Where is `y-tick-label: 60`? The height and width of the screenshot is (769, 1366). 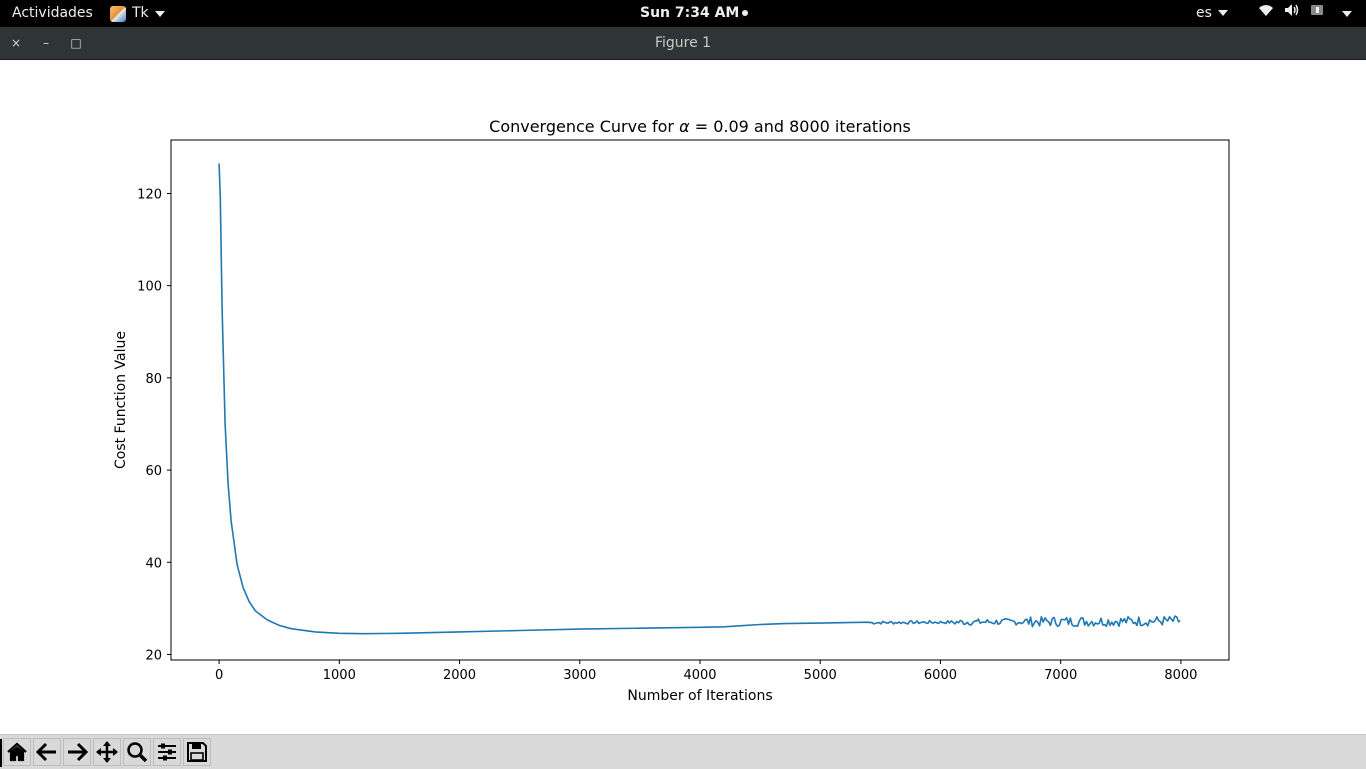 y-tick-label: 60 is located at coordinates (153, 471).